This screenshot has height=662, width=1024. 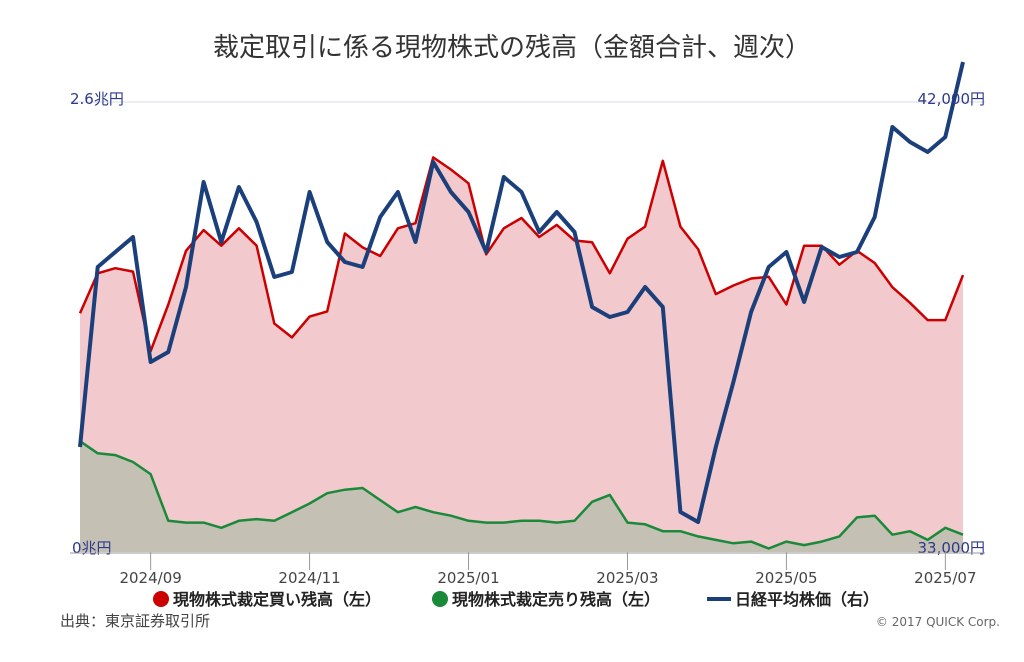 What do you see at coordinates (135, 621) in the screenshot?
I see `source-note: 出典：東京証券取引所` at bounding box center [135, 621].